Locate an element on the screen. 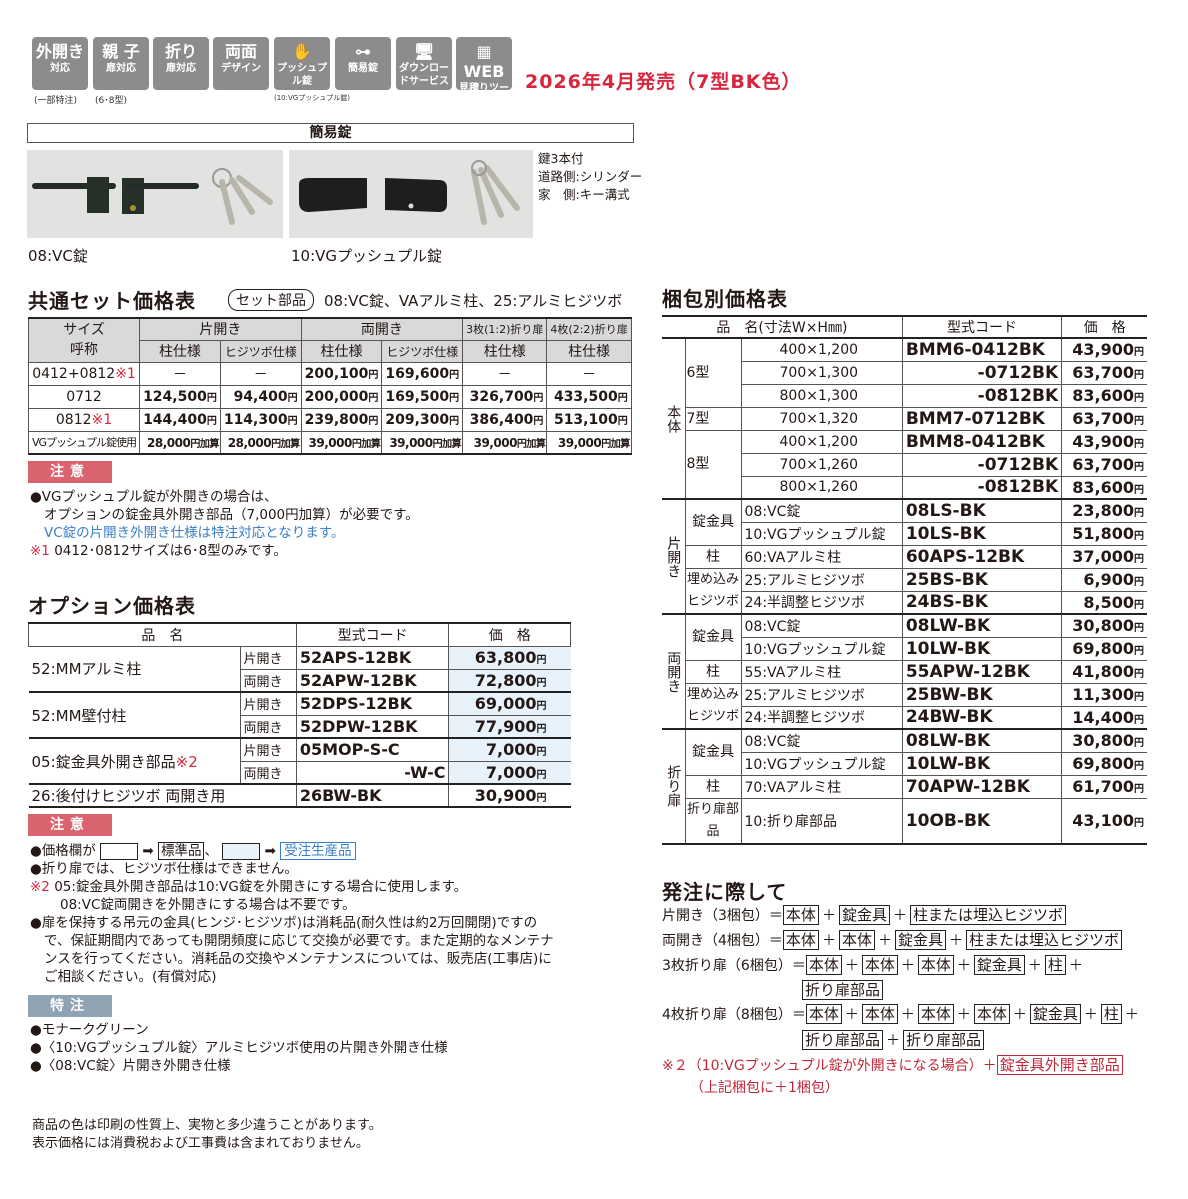 The width and height of the screenshot is (1188, 1199). group-header: 4枚(2:2)折り扉 is located at coordinates (589, 329).